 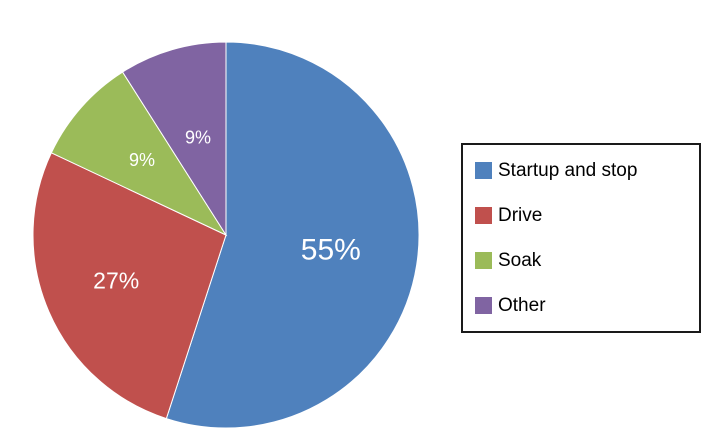 I want to click on slice-label: 27%, so click(x=116, y=281).